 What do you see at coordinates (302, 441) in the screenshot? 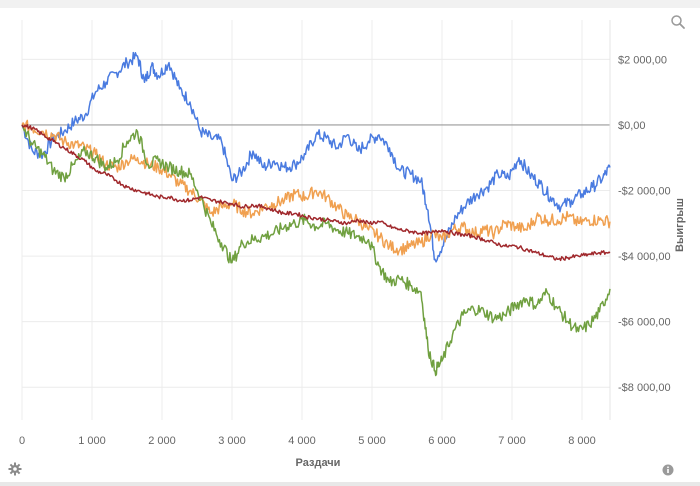
I see `x-tick-label: 4 000` at bounding box center [302, 441].